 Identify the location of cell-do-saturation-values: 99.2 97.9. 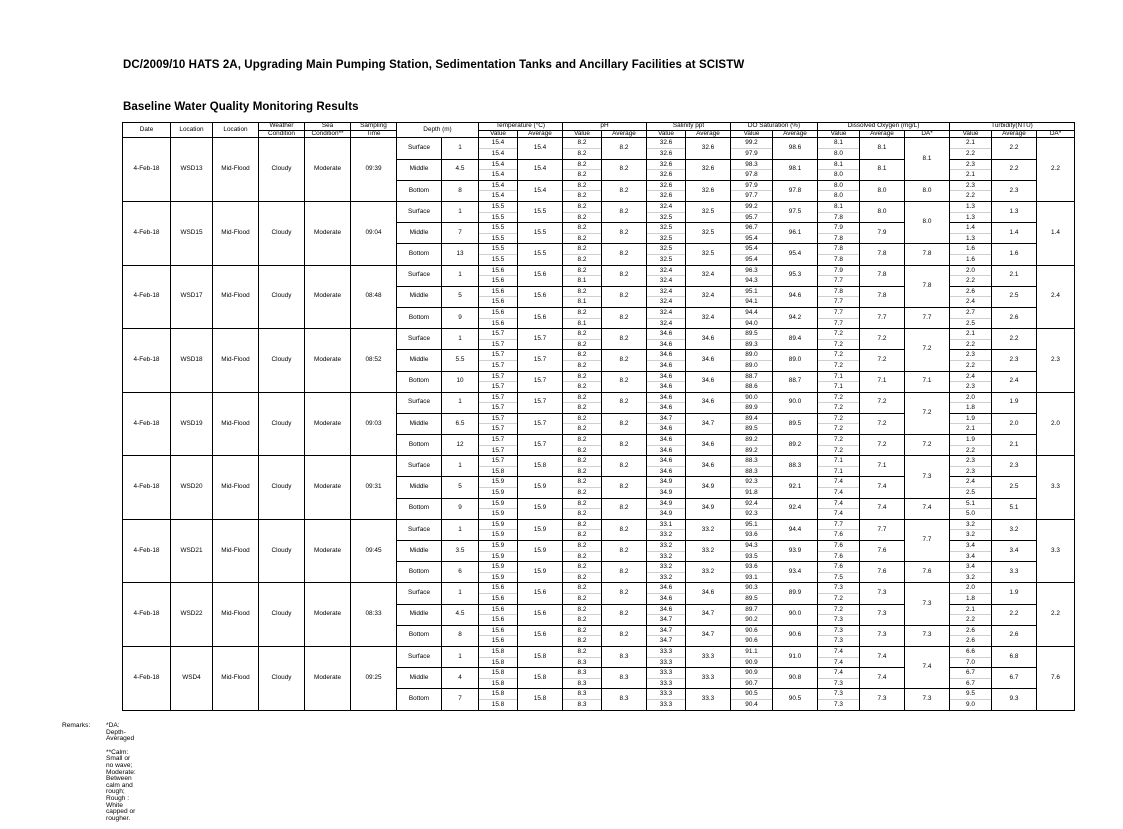
(751, 148).